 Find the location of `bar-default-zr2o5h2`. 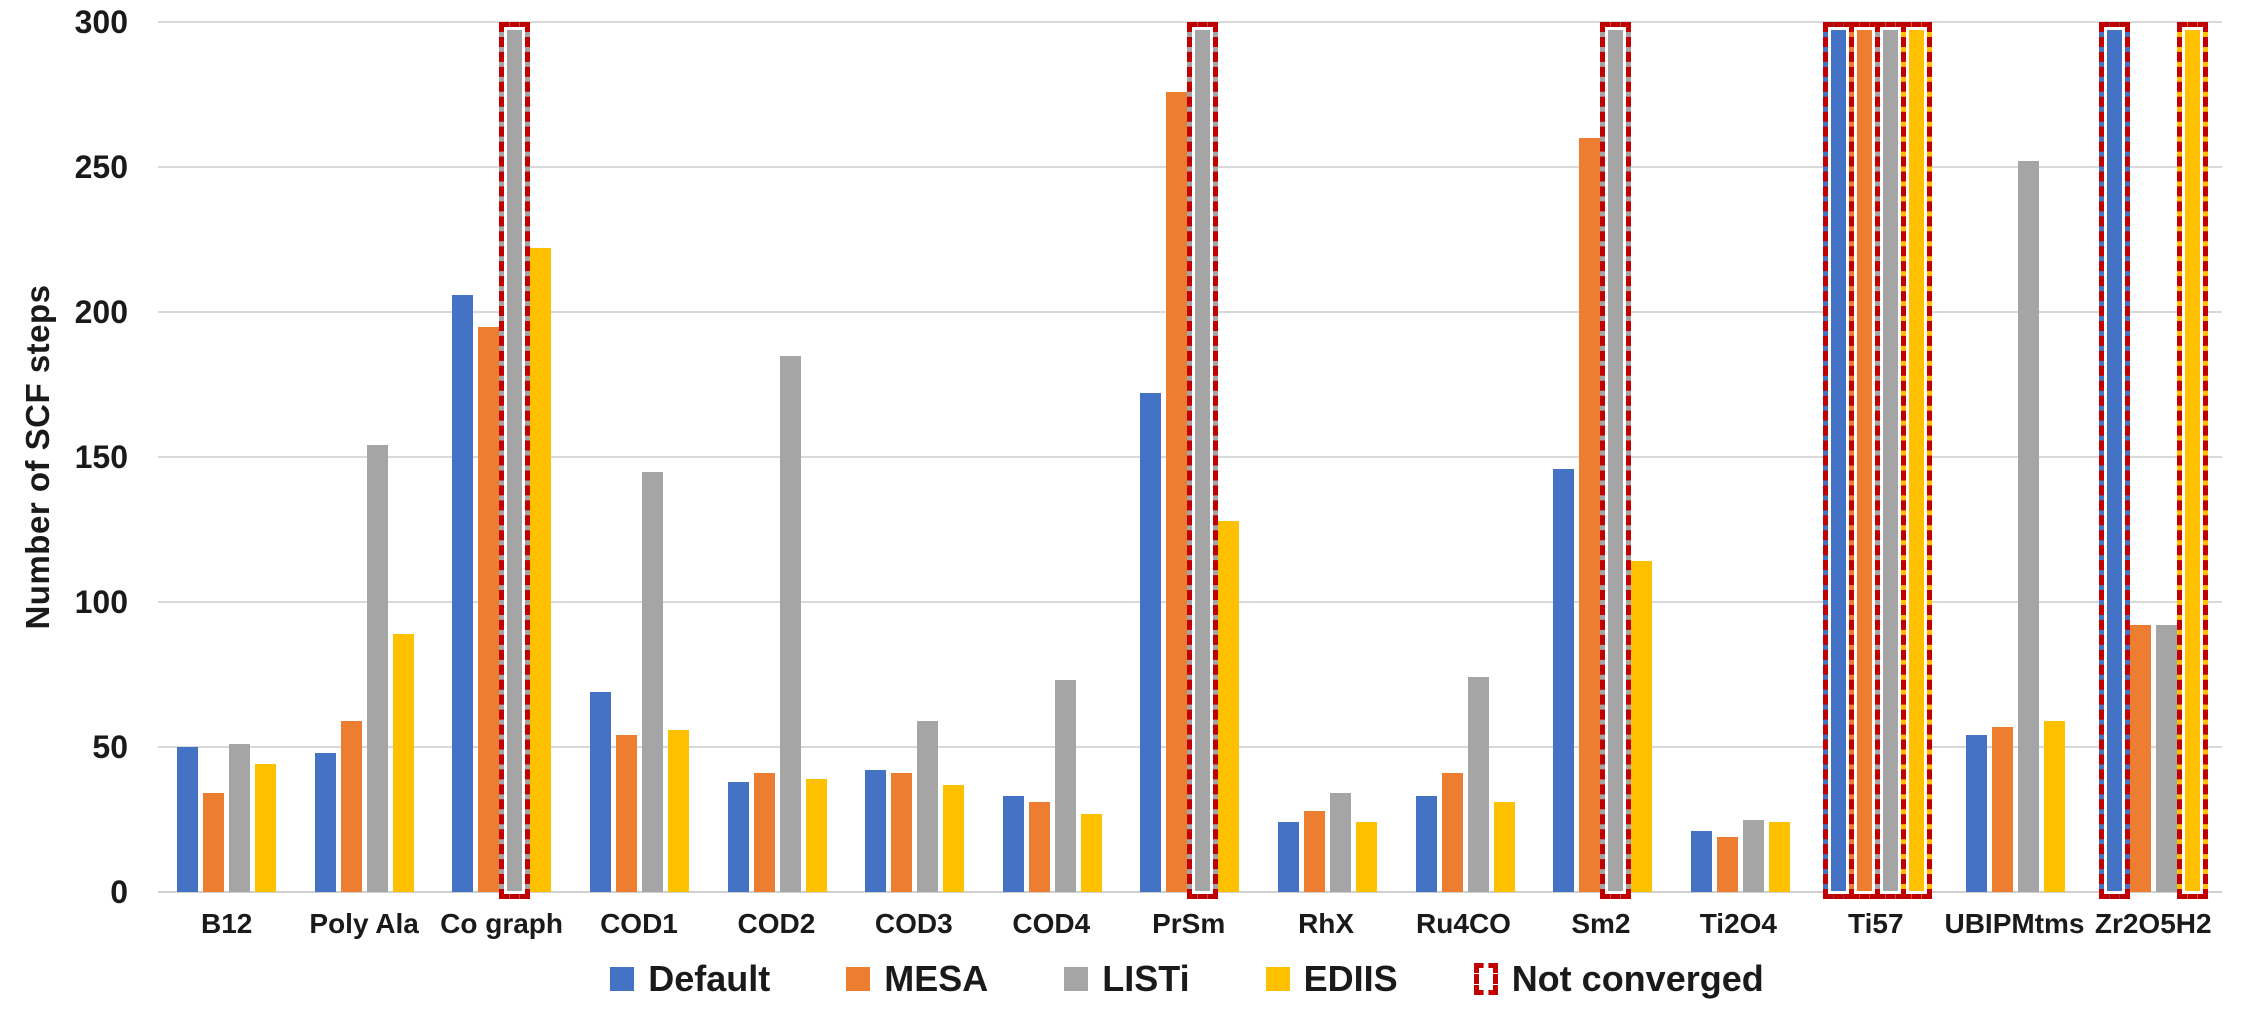

bar-default-zr2o5h2 is located at coordinates (2114, 460).